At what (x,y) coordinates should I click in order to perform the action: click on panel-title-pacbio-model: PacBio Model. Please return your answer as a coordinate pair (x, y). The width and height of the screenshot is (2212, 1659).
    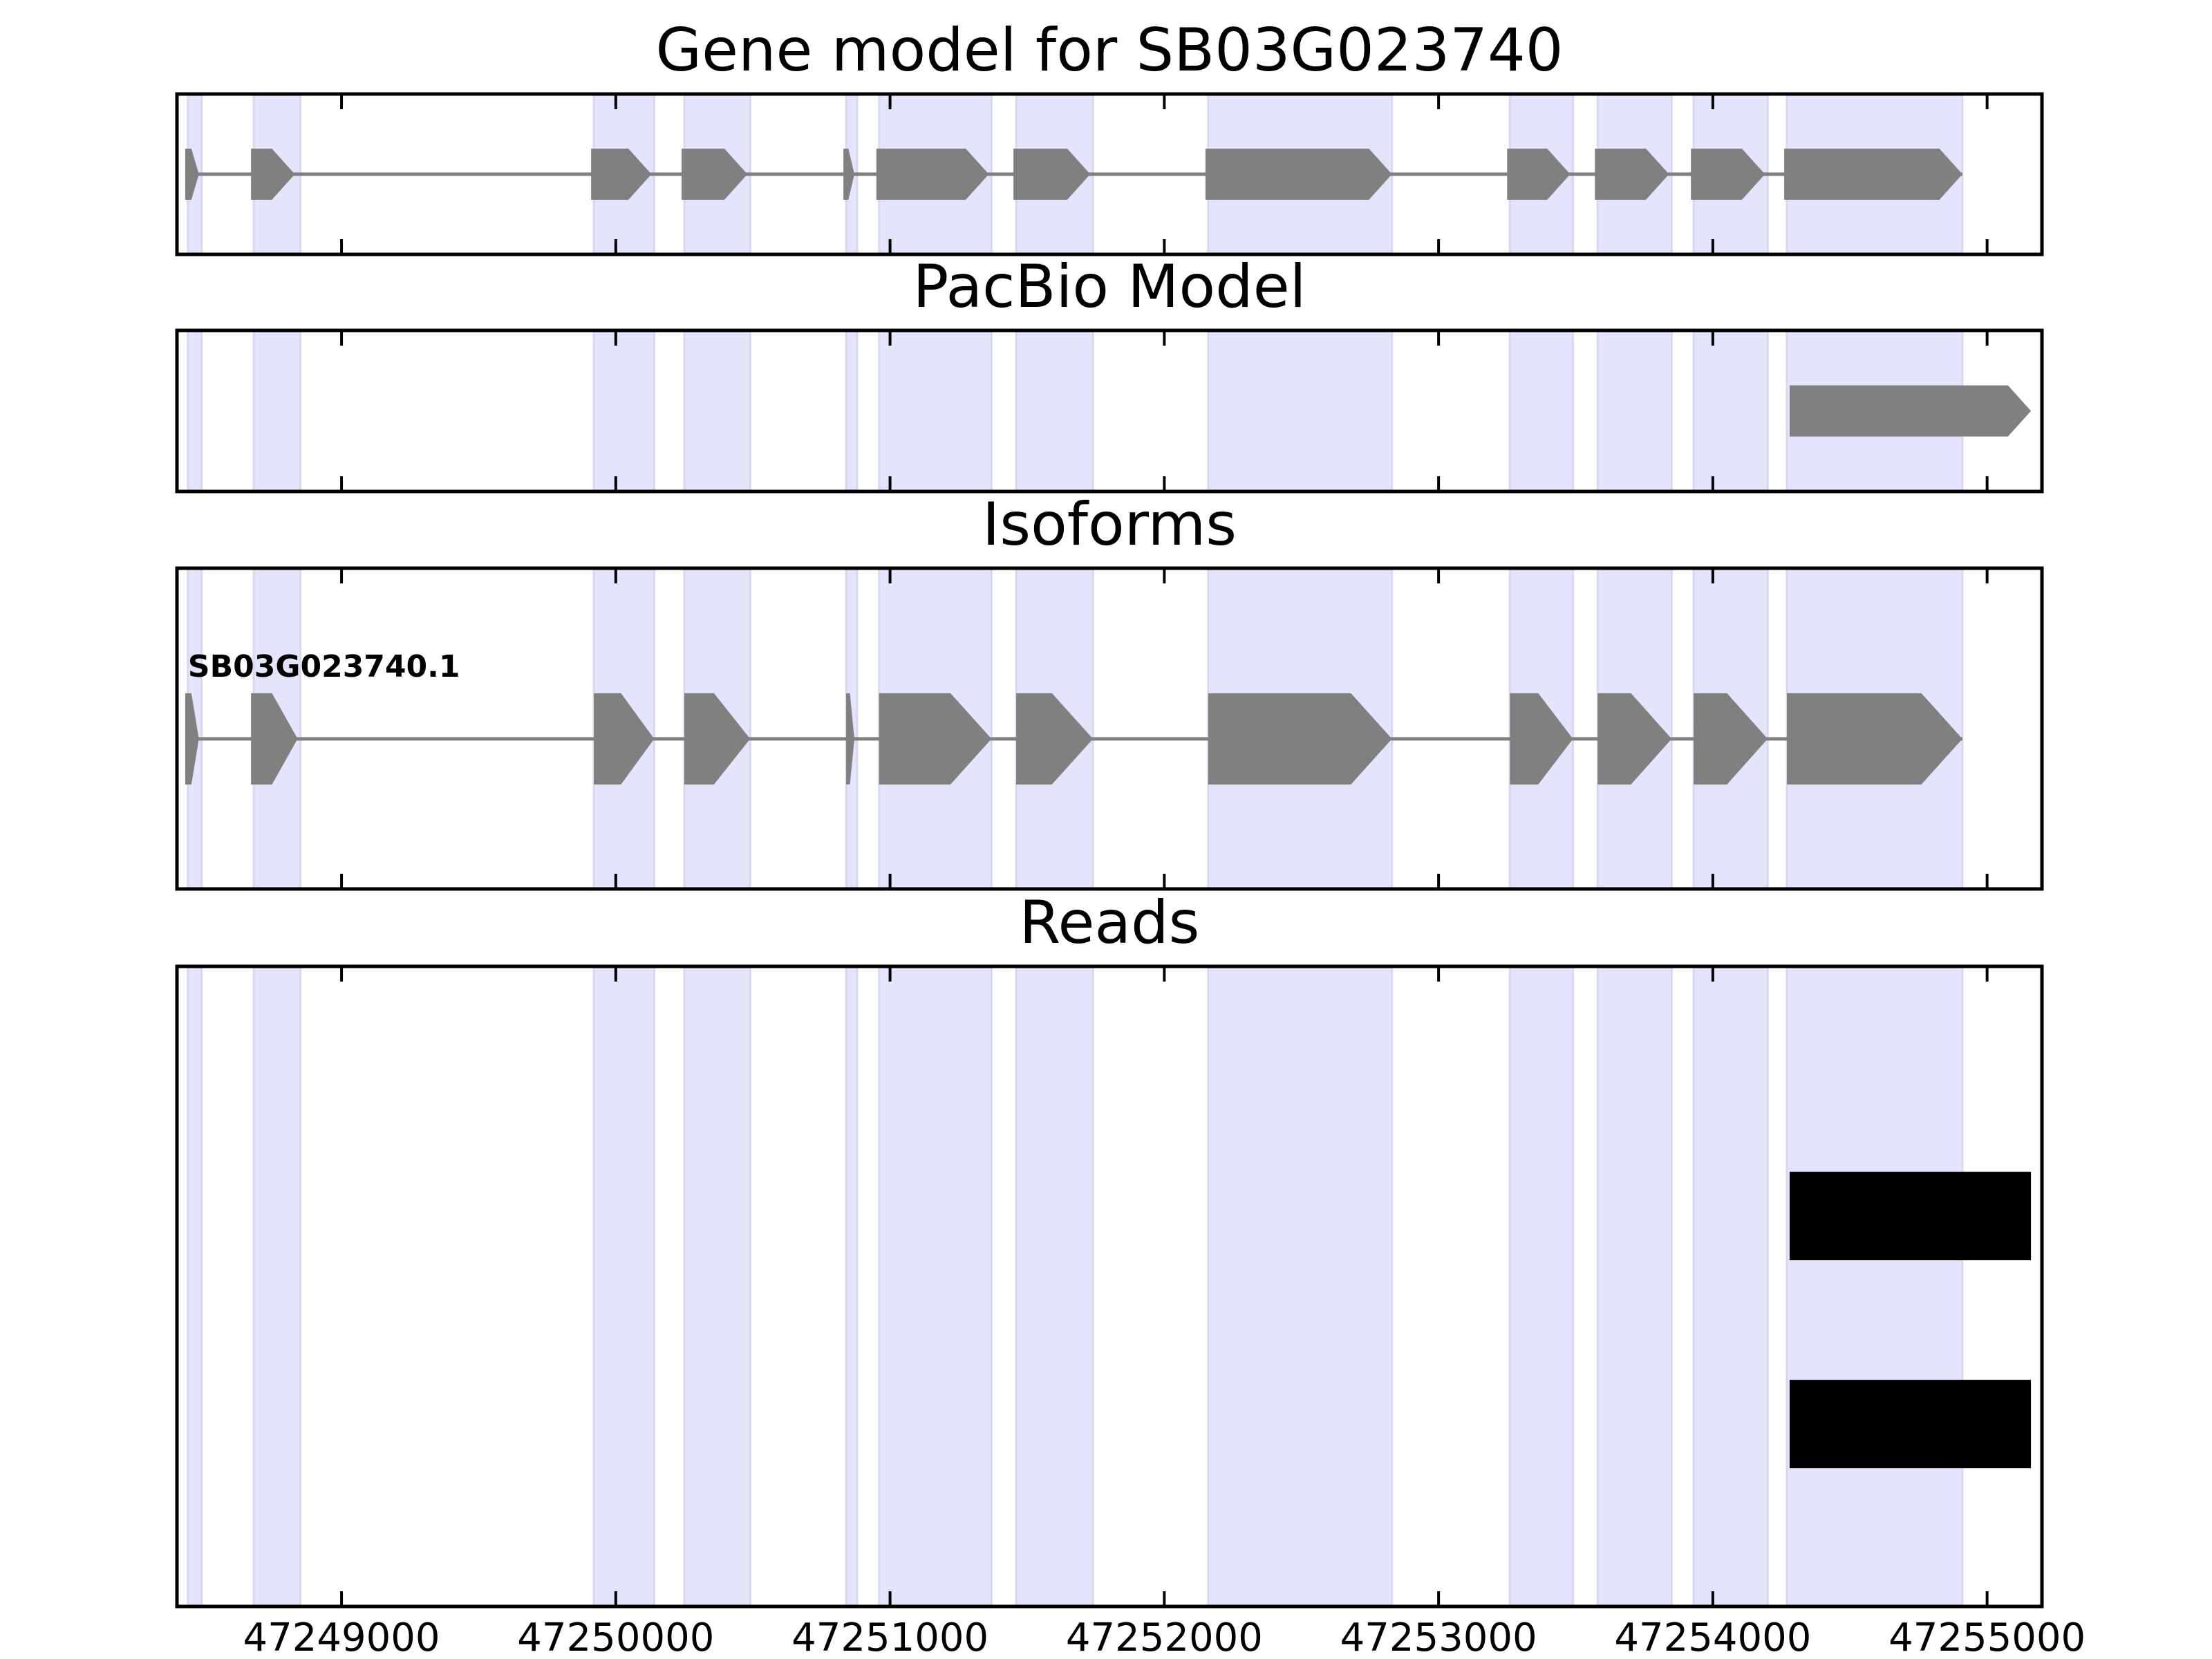
    Looking at the image, I should click on (1109, 286).